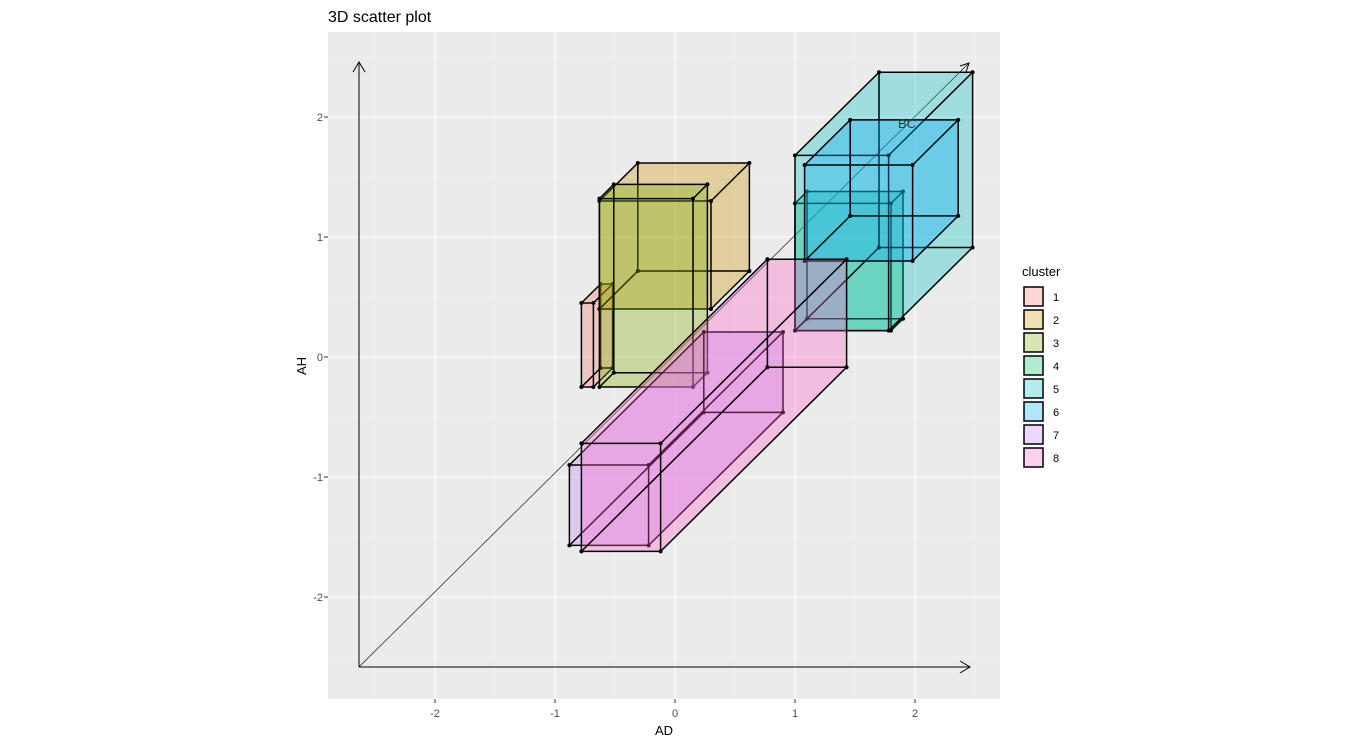  Describe the element at coordinates (964, 67) in the screenshot. I see `depth-axis-arrow` at that location.